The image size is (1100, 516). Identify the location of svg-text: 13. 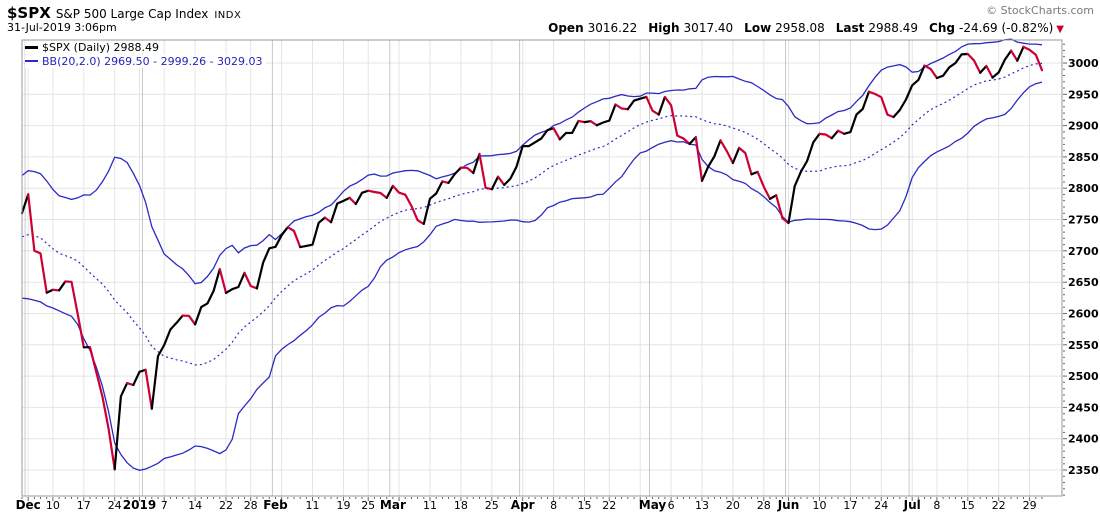
(702, 505).